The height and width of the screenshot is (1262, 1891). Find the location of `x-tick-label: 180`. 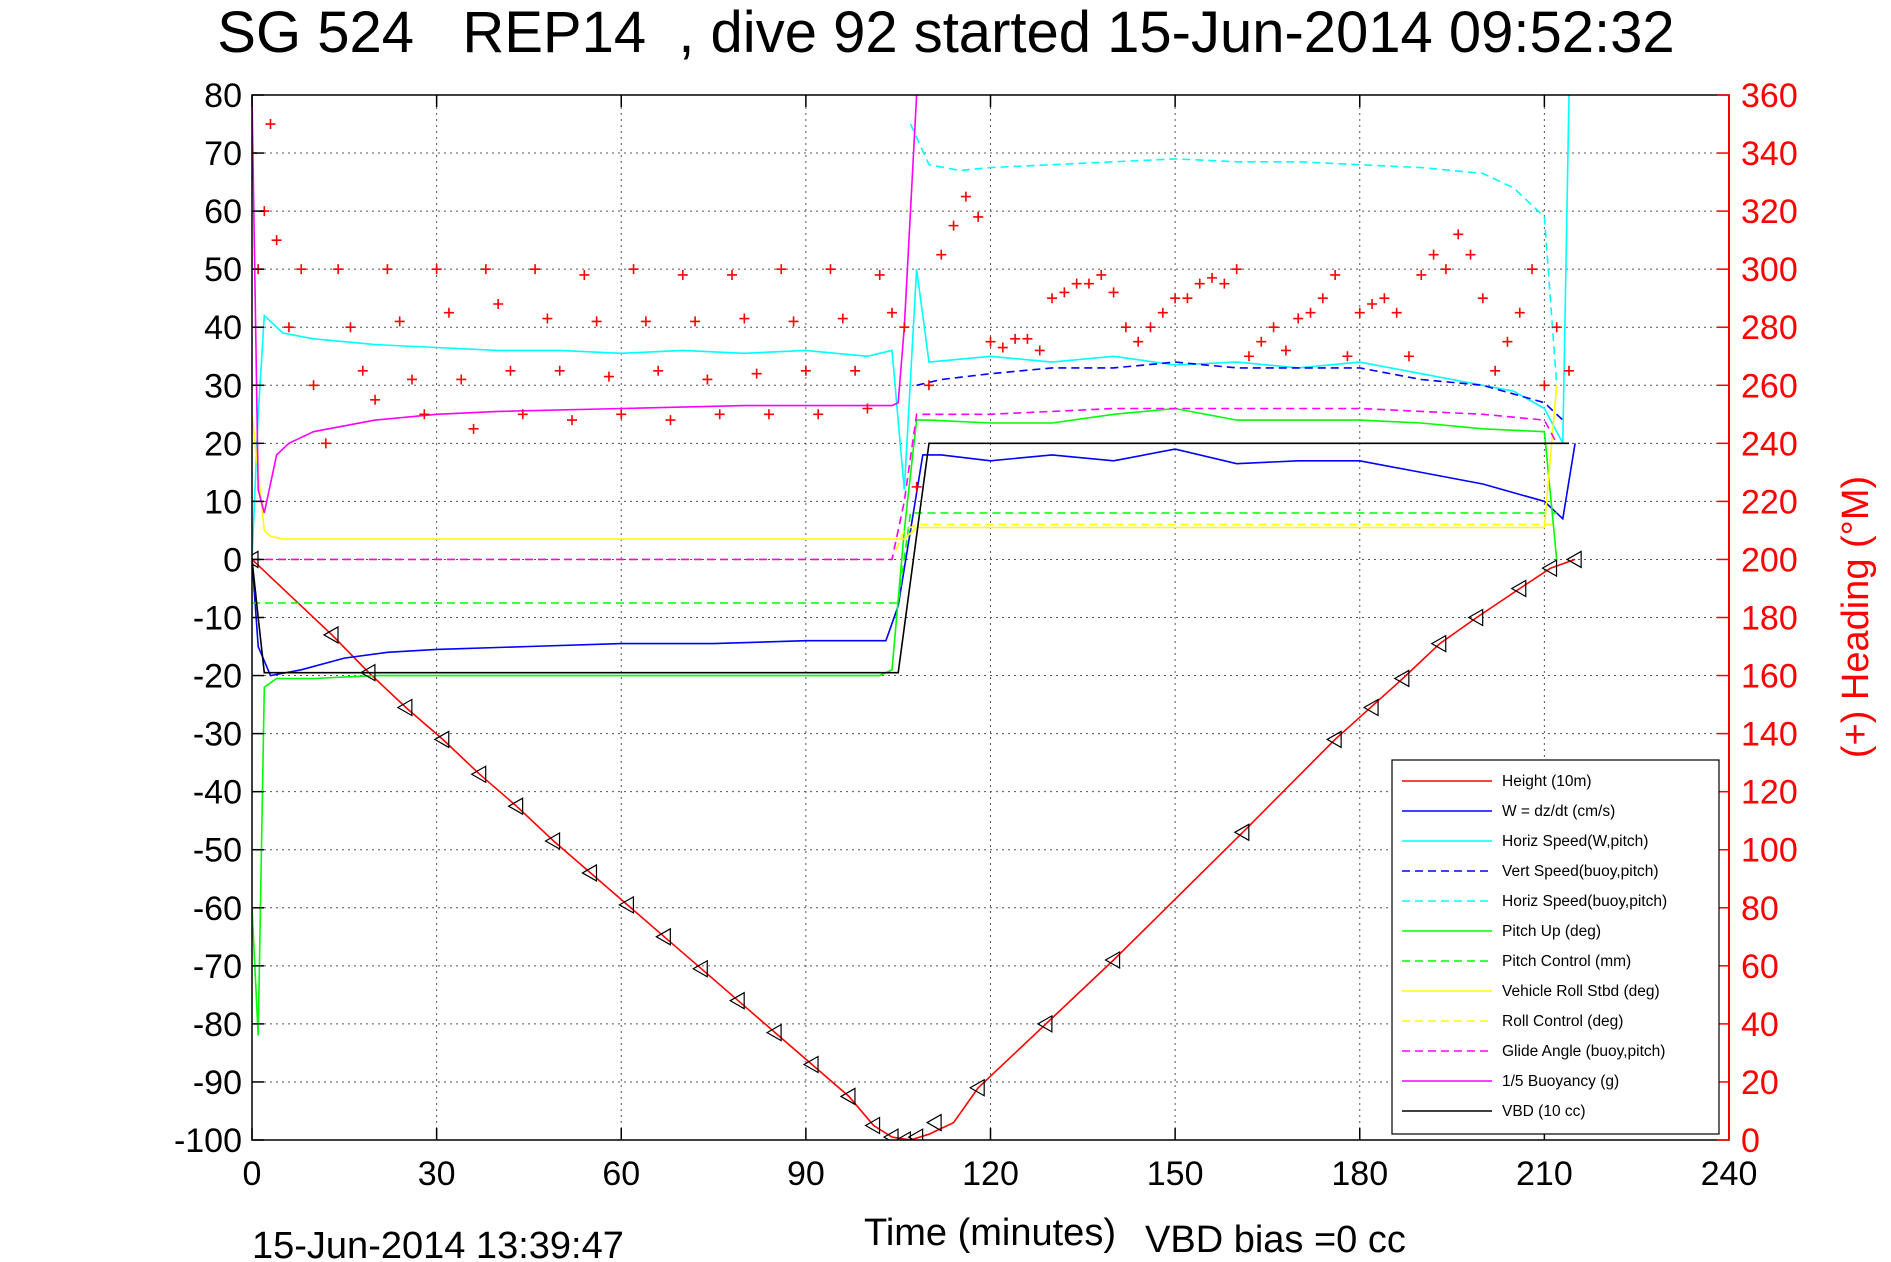

x-tick-label: 180 is located at coordinates (1359, 1174).